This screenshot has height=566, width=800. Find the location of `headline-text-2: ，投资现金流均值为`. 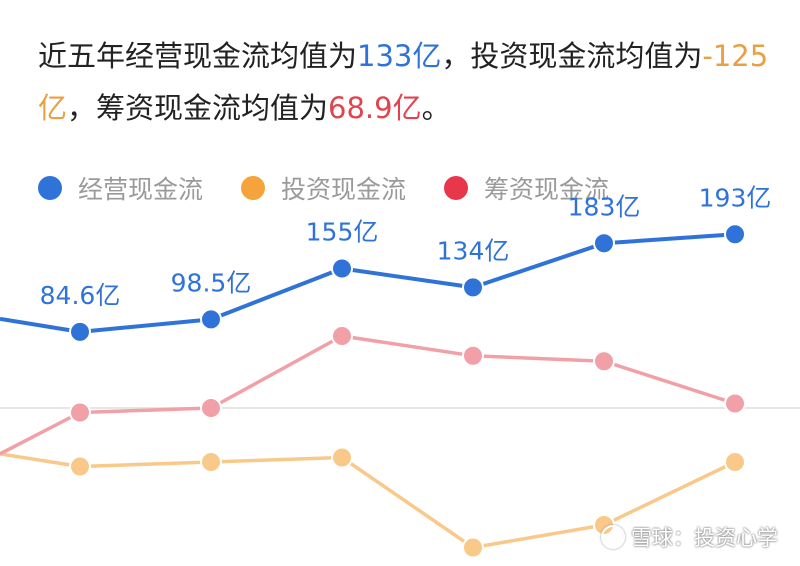

headline-text-2: ，投资现金流均值为 is located at coordinates (572, 56).